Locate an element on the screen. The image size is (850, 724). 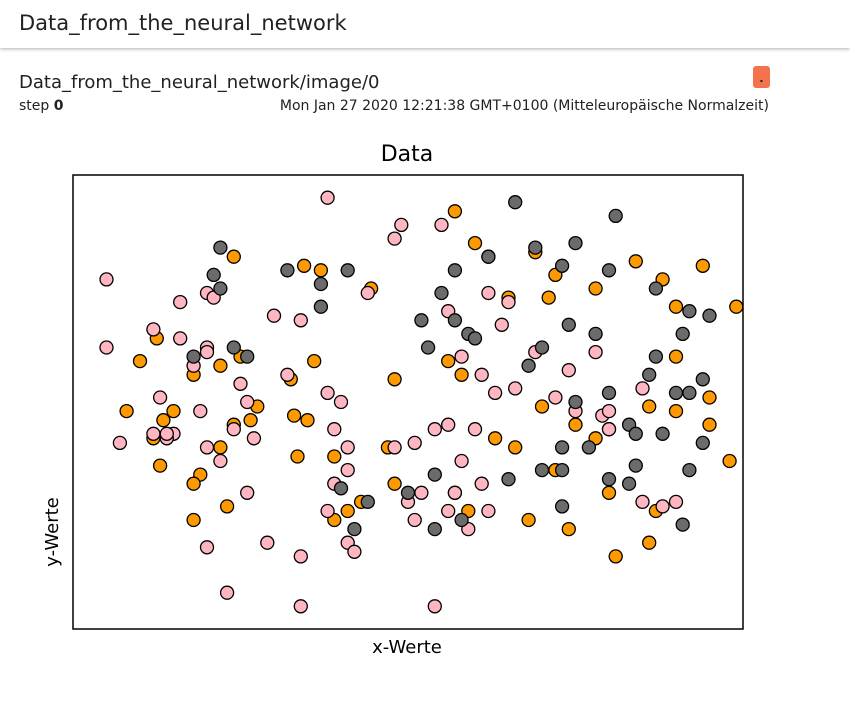
image-card-title: Data_from_the_neural_network/image/0 is located at coordinates (199, 82).